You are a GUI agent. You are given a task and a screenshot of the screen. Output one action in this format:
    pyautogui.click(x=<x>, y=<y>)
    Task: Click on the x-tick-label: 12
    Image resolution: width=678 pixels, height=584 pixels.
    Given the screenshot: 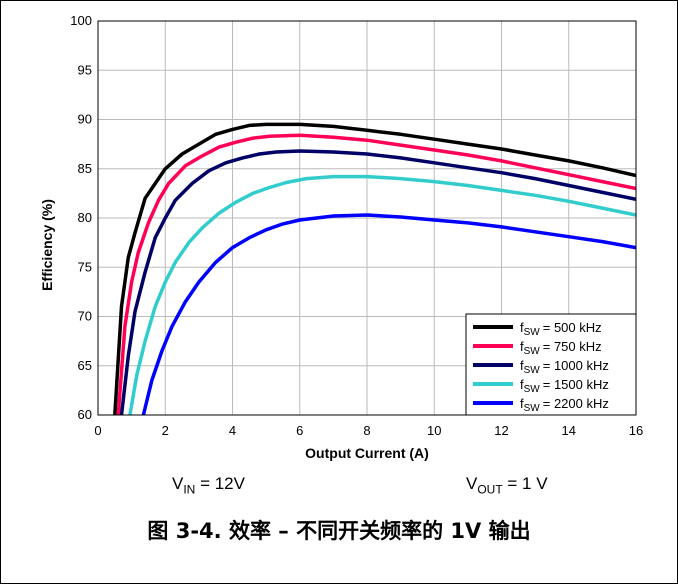 What is the action you would take?
    pyautogui.click(x=501, y=430)
    